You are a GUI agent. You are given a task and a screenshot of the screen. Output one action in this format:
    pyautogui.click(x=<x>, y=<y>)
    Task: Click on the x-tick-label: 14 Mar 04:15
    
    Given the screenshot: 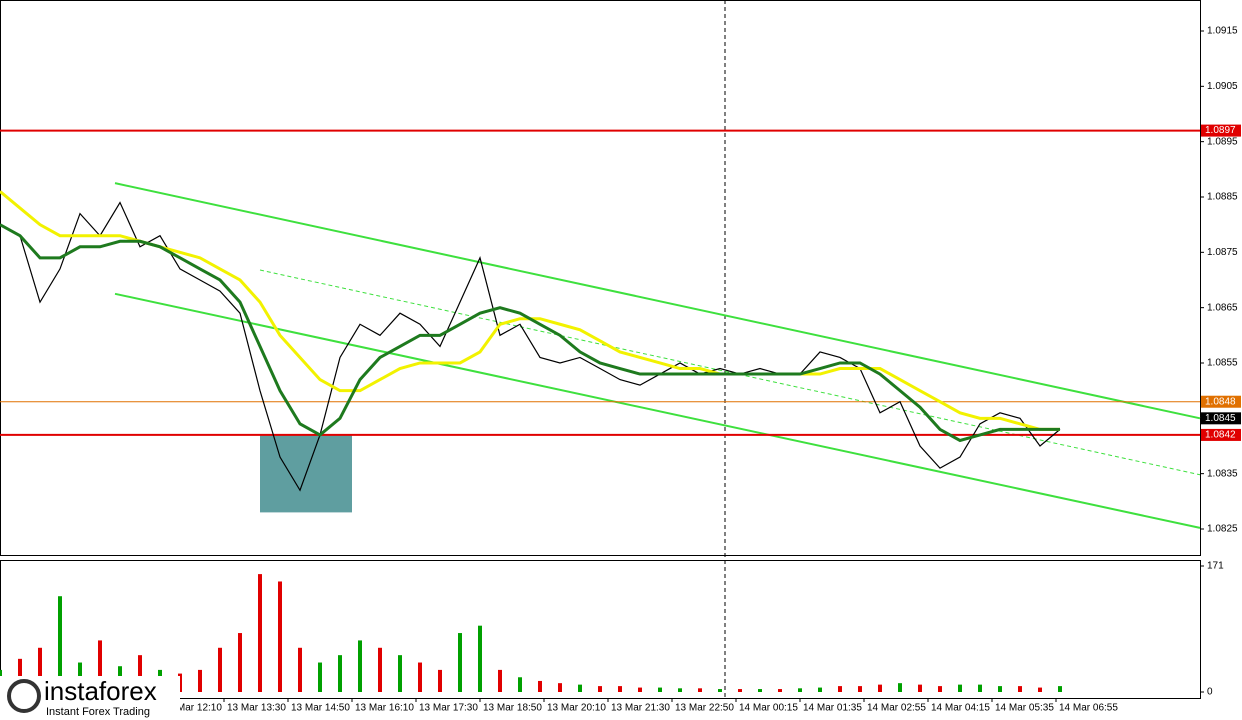 What is the action you would take?
    pyautogui.click(x=960, y=708)
    